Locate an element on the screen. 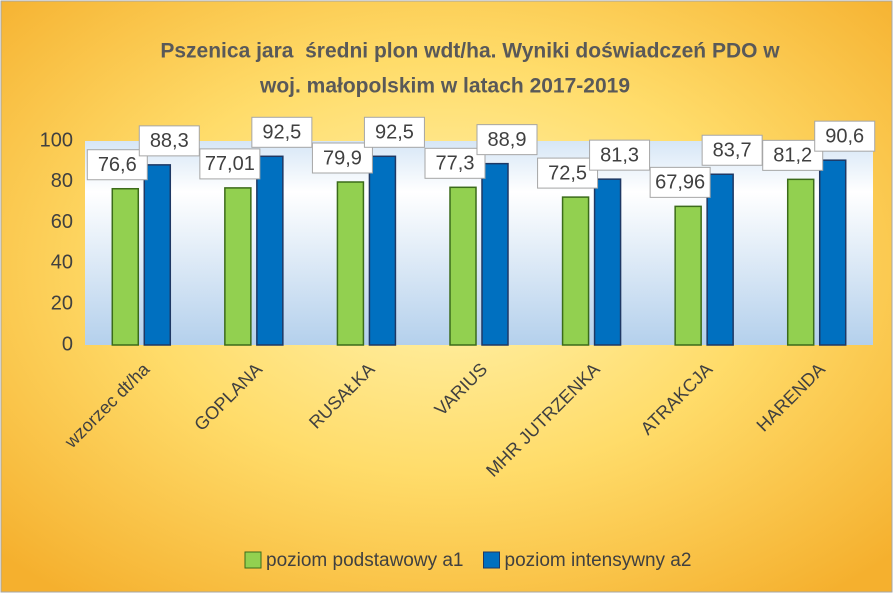 This screenshot has height=593, width=893. data-label: 88,9 is located at coordinates (507, 140).